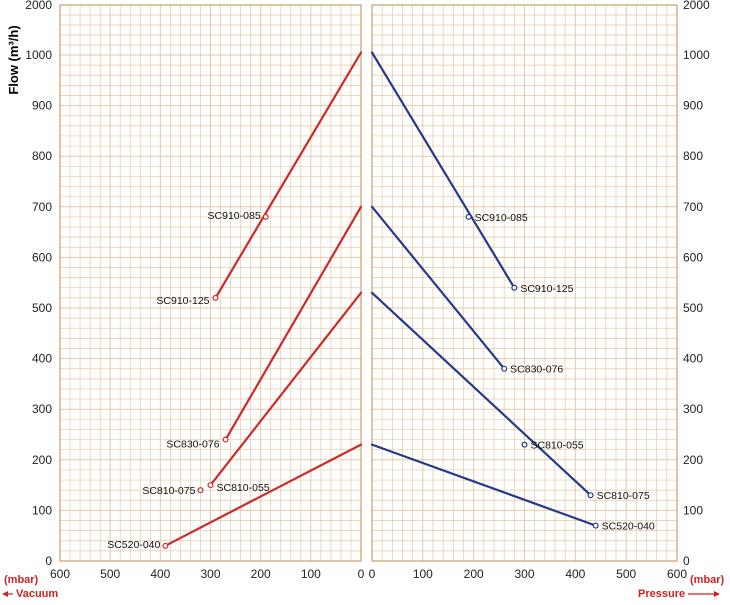  What do you see at coordinates (42, 207) in the screenshot?
I see `y-tick-label-left: 700` at bounding box center [42, 207].